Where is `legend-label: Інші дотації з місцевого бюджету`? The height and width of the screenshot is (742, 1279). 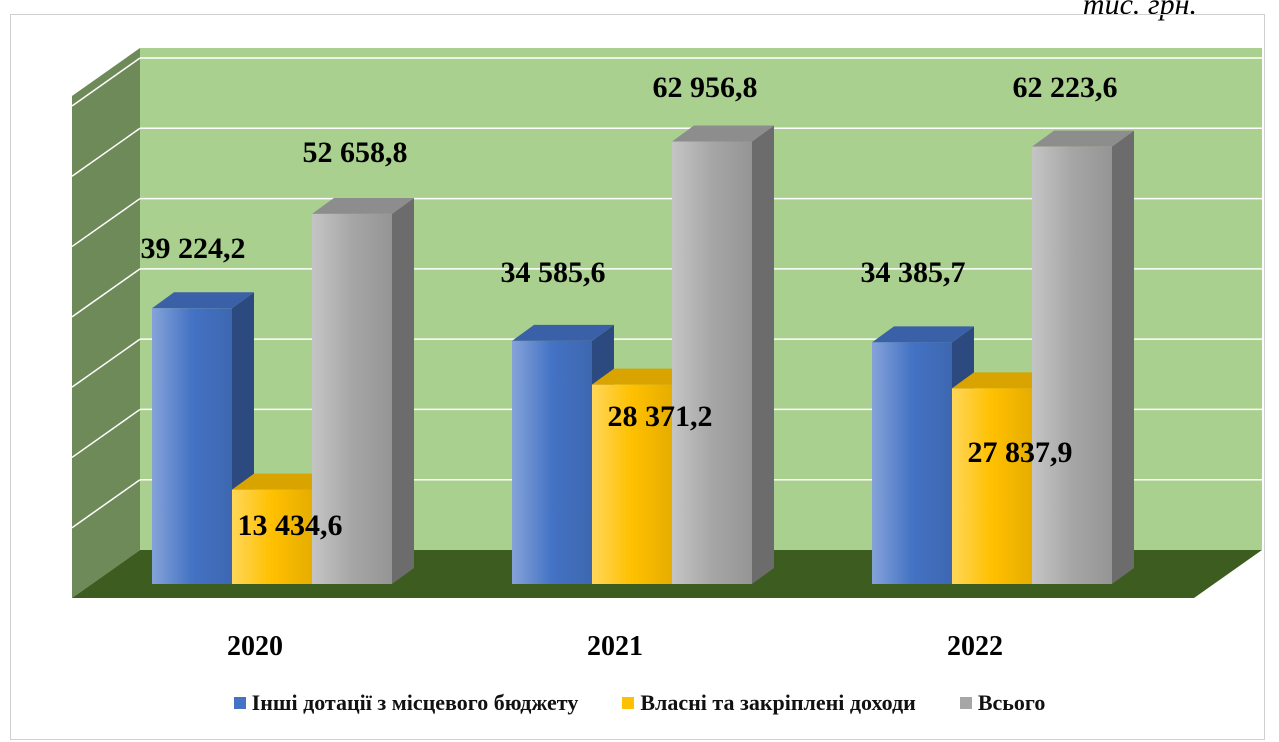
legend-label: Інші дотації з місцевого бюджету is located at coordinates (415, 702).